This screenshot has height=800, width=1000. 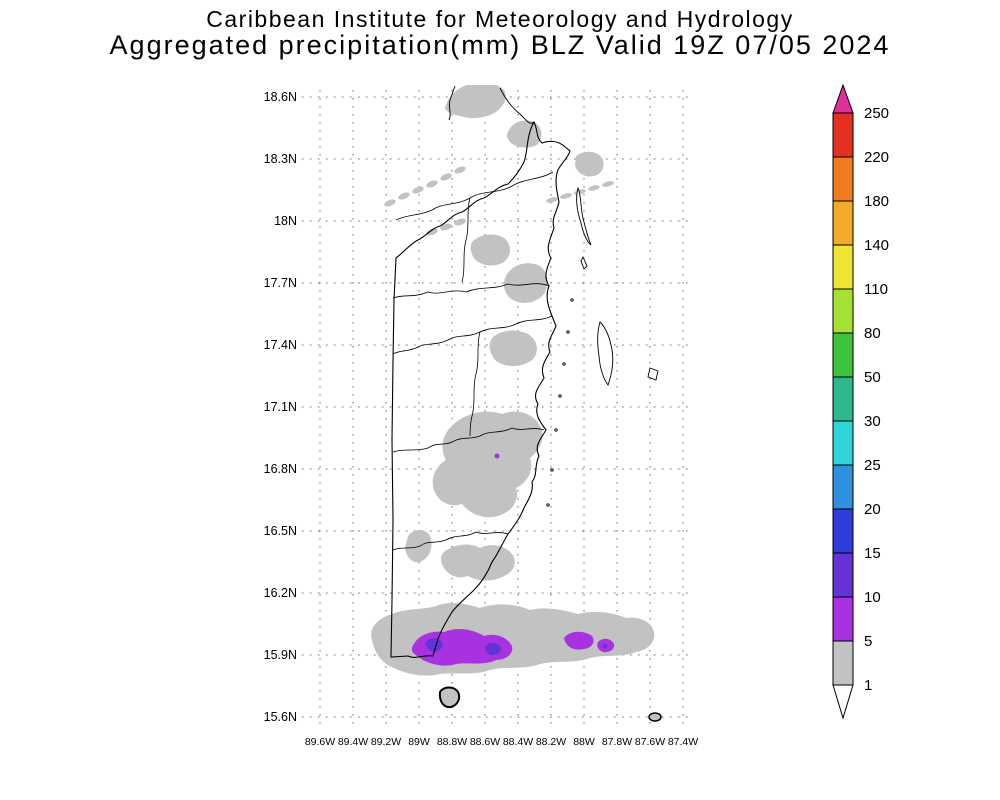 What do you see at coordinates (280, 407) in the screenshot?
I see `lat-tick-label: 17.1N` at bounding box center [280, 407].